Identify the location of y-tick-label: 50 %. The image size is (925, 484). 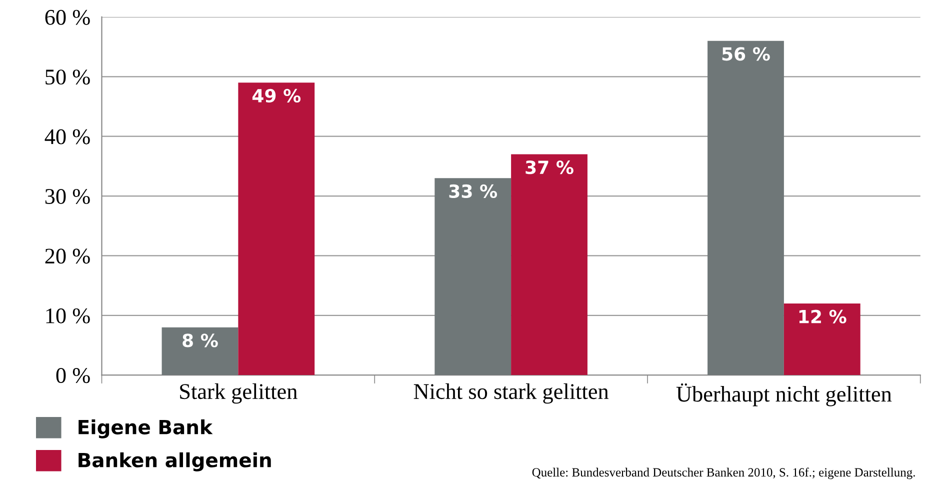
(68, 77).